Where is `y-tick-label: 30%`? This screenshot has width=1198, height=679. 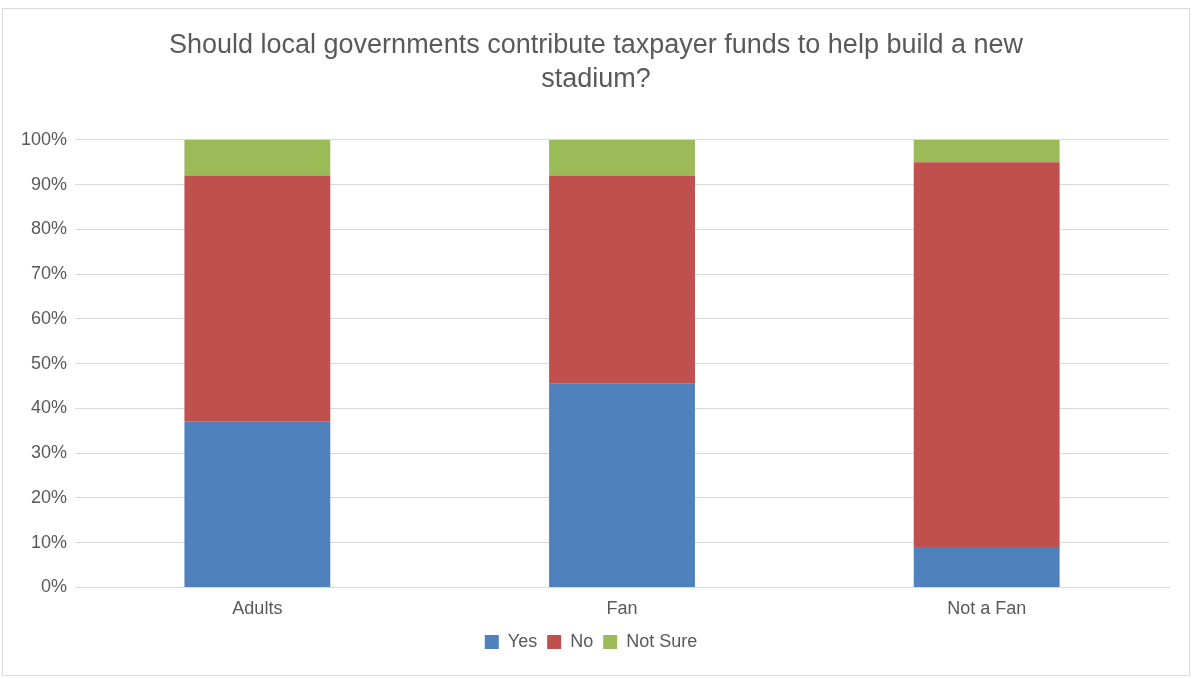
y-tick-label: 30% is located at coordinates (49, 452).